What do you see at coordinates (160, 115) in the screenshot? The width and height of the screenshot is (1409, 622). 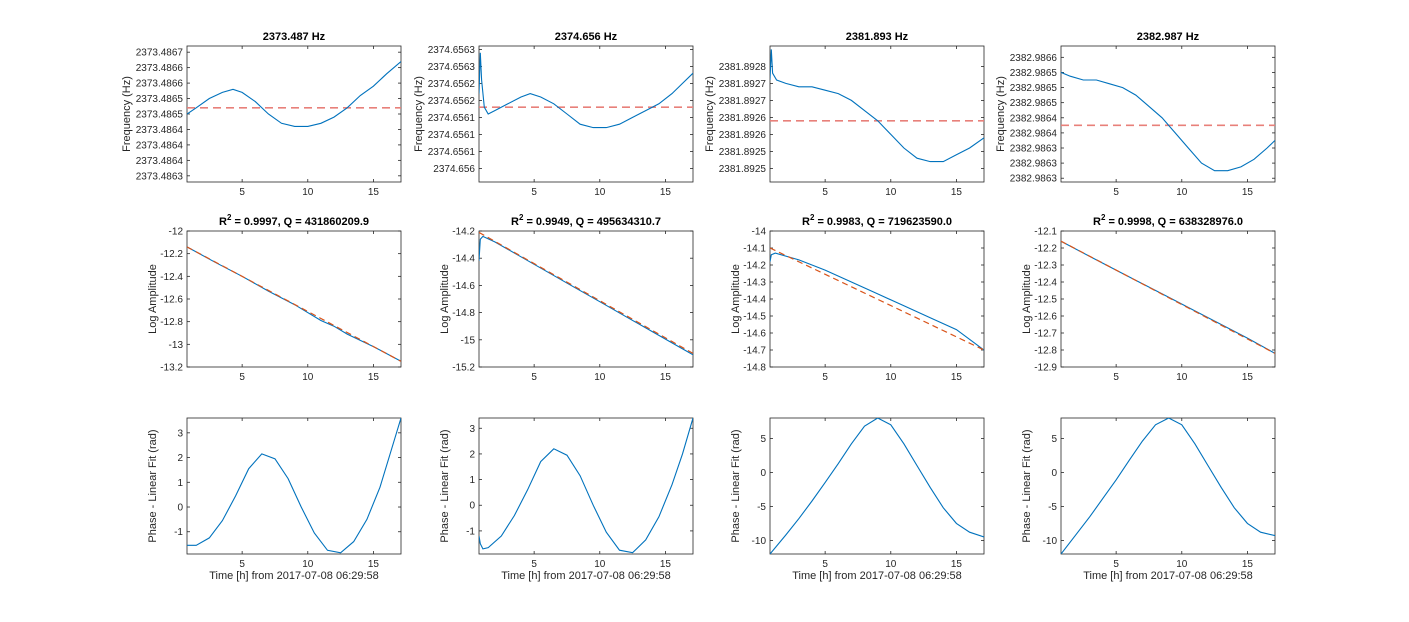 I see `y-tick-label: 2373.4865` at bounding box center [160, 115].